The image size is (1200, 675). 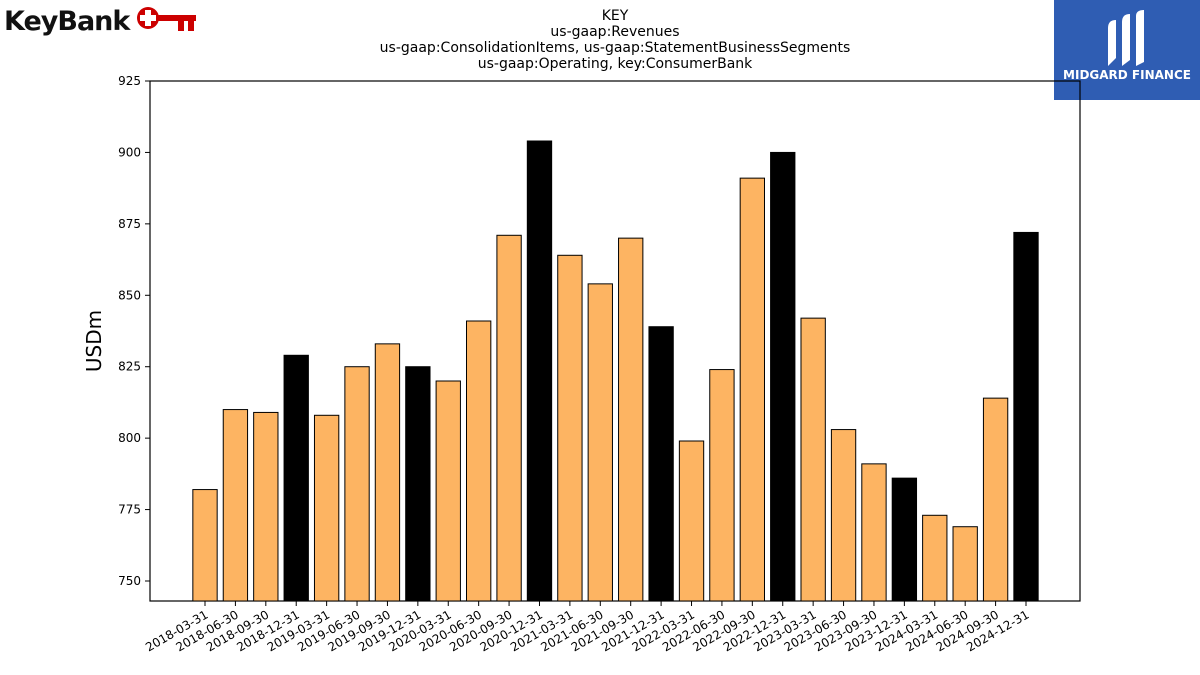 I want to click on y-tick-label-0: 750, so click(x=129, y=581).